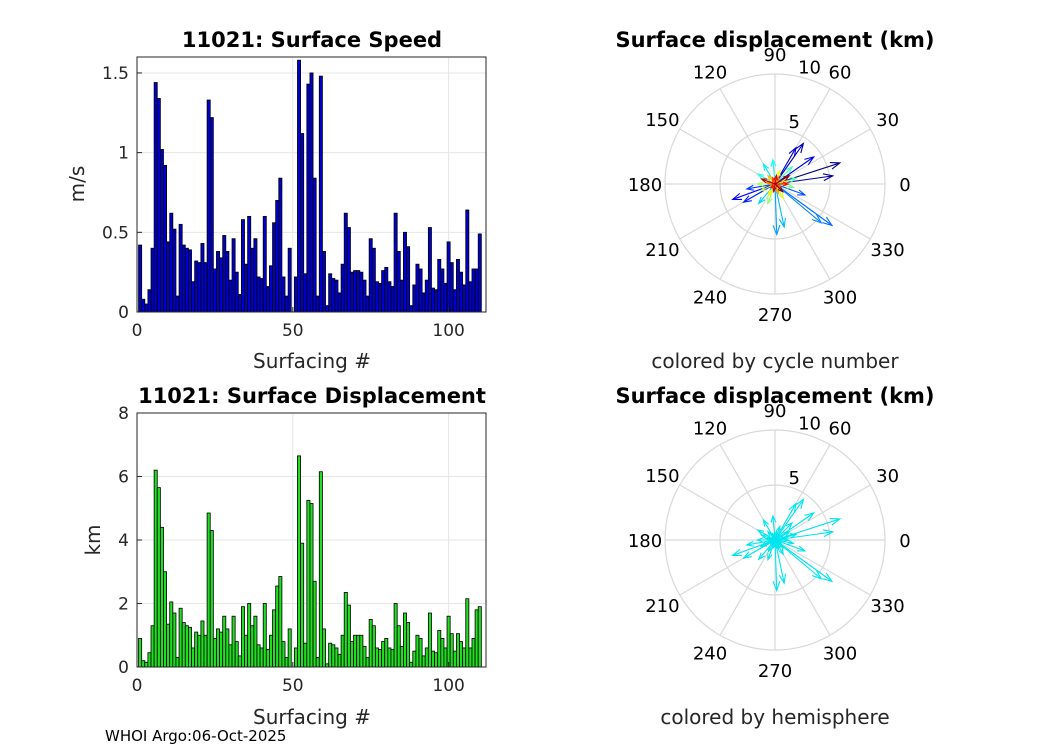 Image resolution: width=1050 pixels, height=750 pixels. What do you see at coordinates (312, 396) in the screenshot?
I see `displacement-chart-title: 11021: Surface Displacement` at bounding box center [312, 396].